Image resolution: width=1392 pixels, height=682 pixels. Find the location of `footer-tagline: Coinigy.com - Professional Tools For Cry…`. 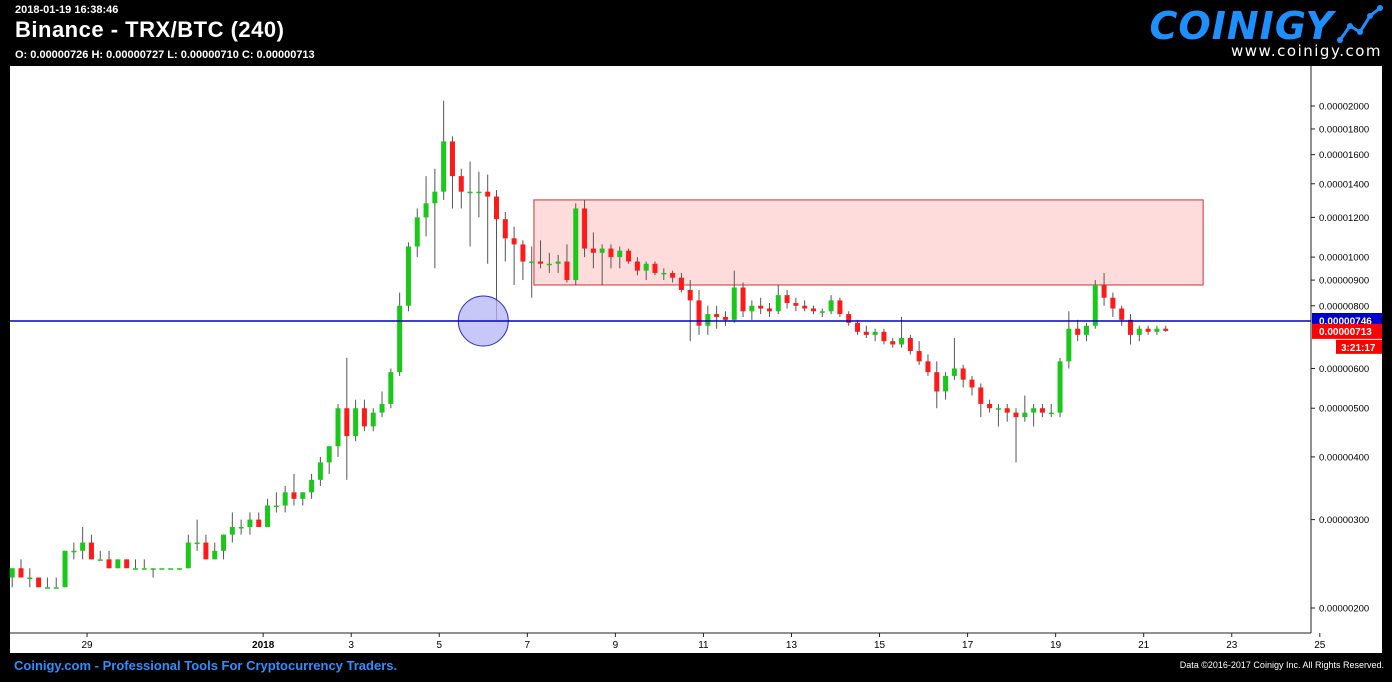

footer-tagline: Coinigy.com - Professional Tools For Cry… is located at coordinates (206, 665).